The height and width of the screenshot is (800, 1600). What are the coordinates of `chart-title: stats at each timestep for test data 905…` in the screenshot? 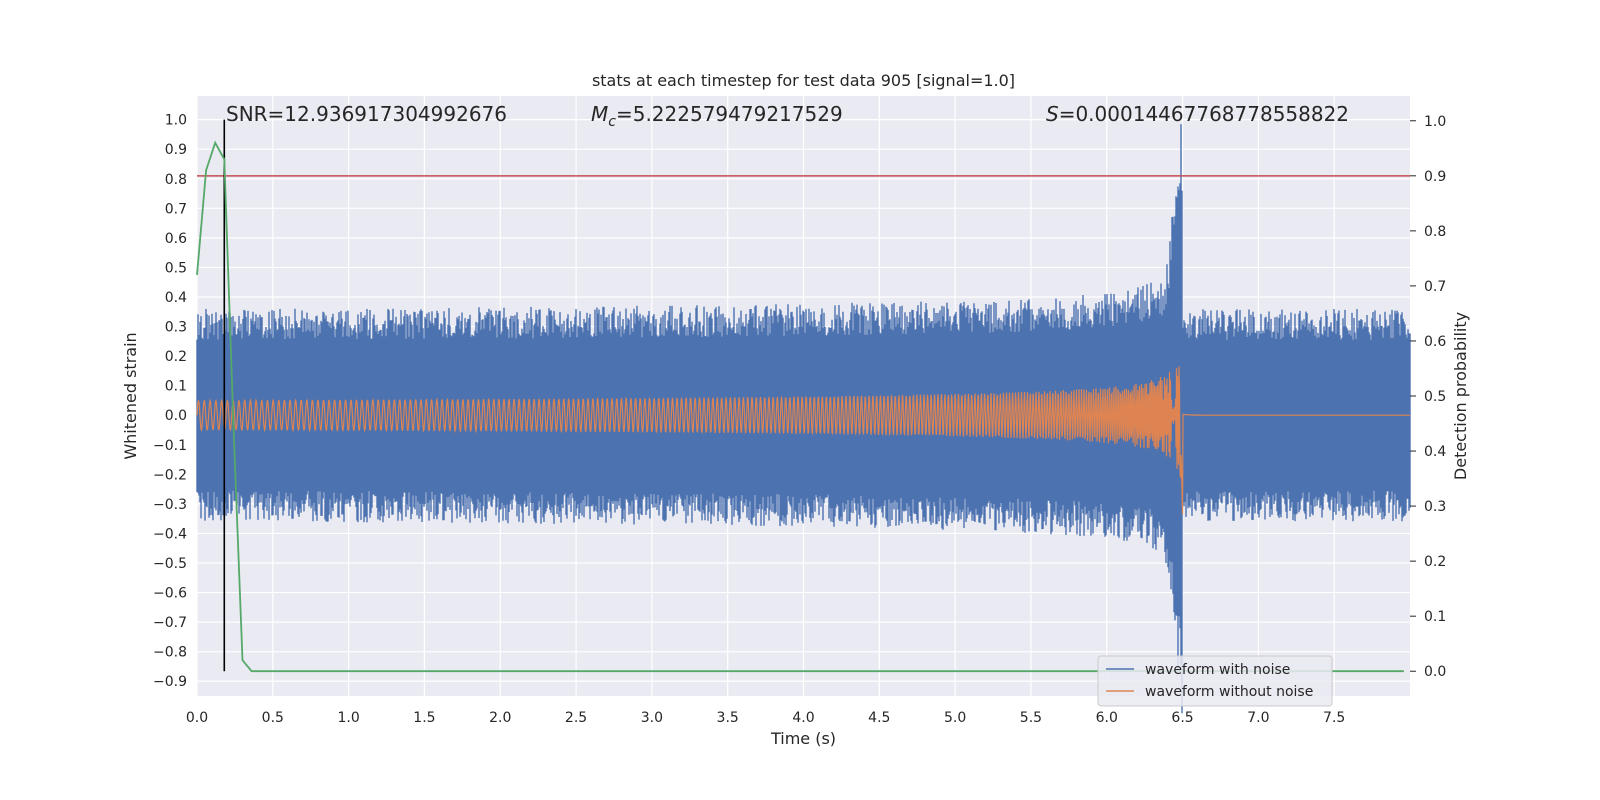 It's located at (803, 80).